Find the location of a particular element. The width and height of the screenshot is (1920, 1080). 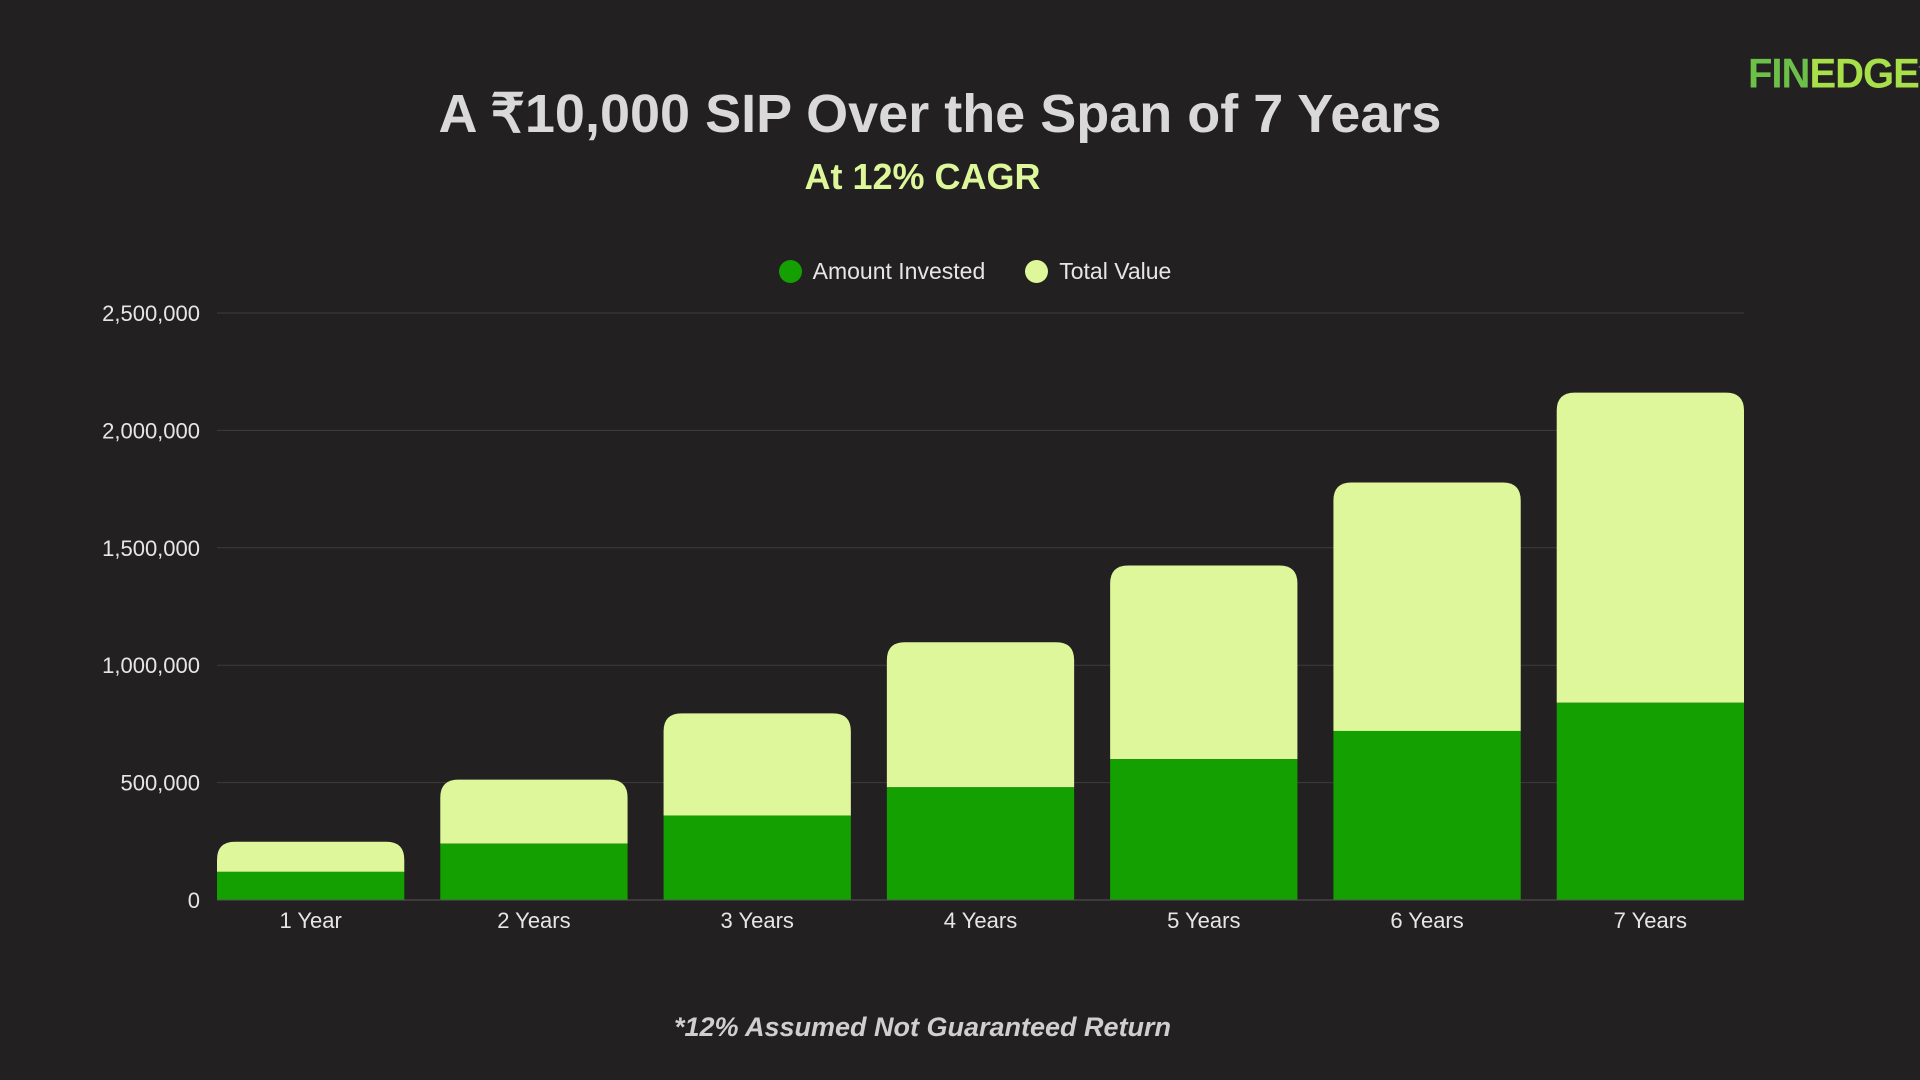

legend: Amount Invested Total Value is located at coordinates (960, 271).